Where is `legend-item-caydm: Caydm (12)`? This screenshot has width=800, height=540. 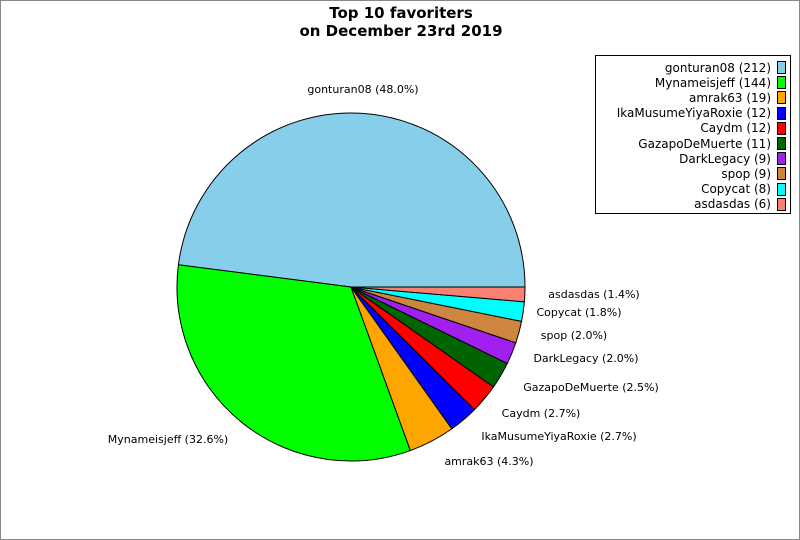
legend-item-caydm: Caydm (12) is located at coordinates (693, 128).